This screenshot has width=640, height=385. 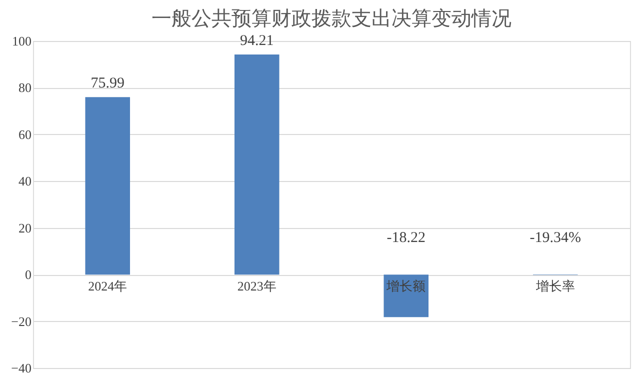 What do you see at coordinates (21, 321) in the screenshot?
I see `y-tick-label: −20` at bounding box center [21, 321].